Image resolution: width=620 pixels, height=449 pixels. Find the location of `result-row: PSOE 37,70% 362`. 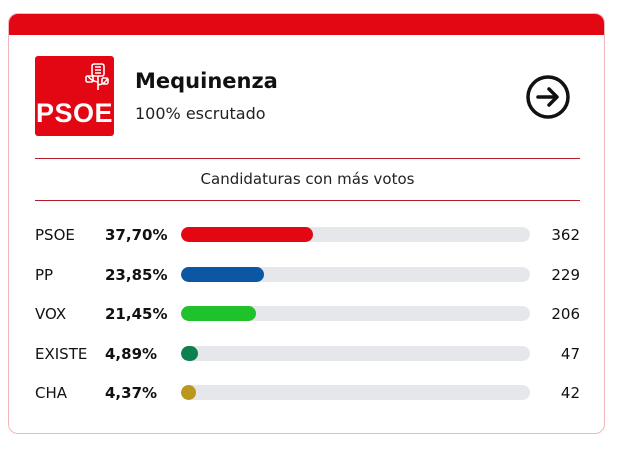

result-row: PSOE 37,70% 362 is located at coordinates (307, 235).